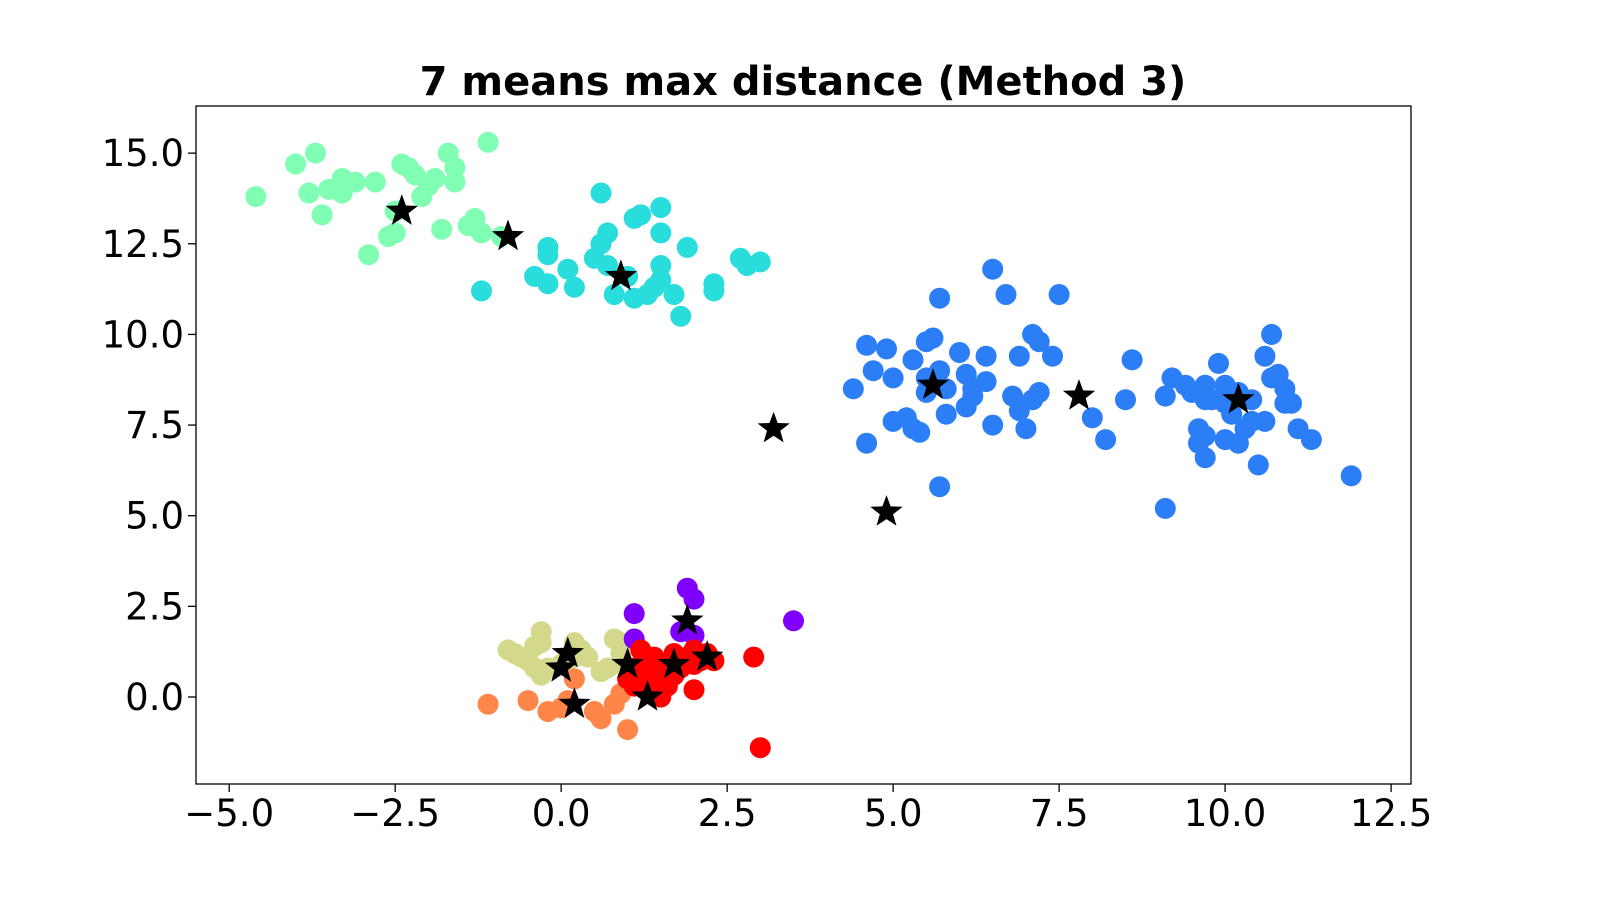 The image size is (1600, 900). What do you see at coordinates (143, 153) in the screenshot?
I see `y-tick-label: 15.0` at bounding box center [143, 153].